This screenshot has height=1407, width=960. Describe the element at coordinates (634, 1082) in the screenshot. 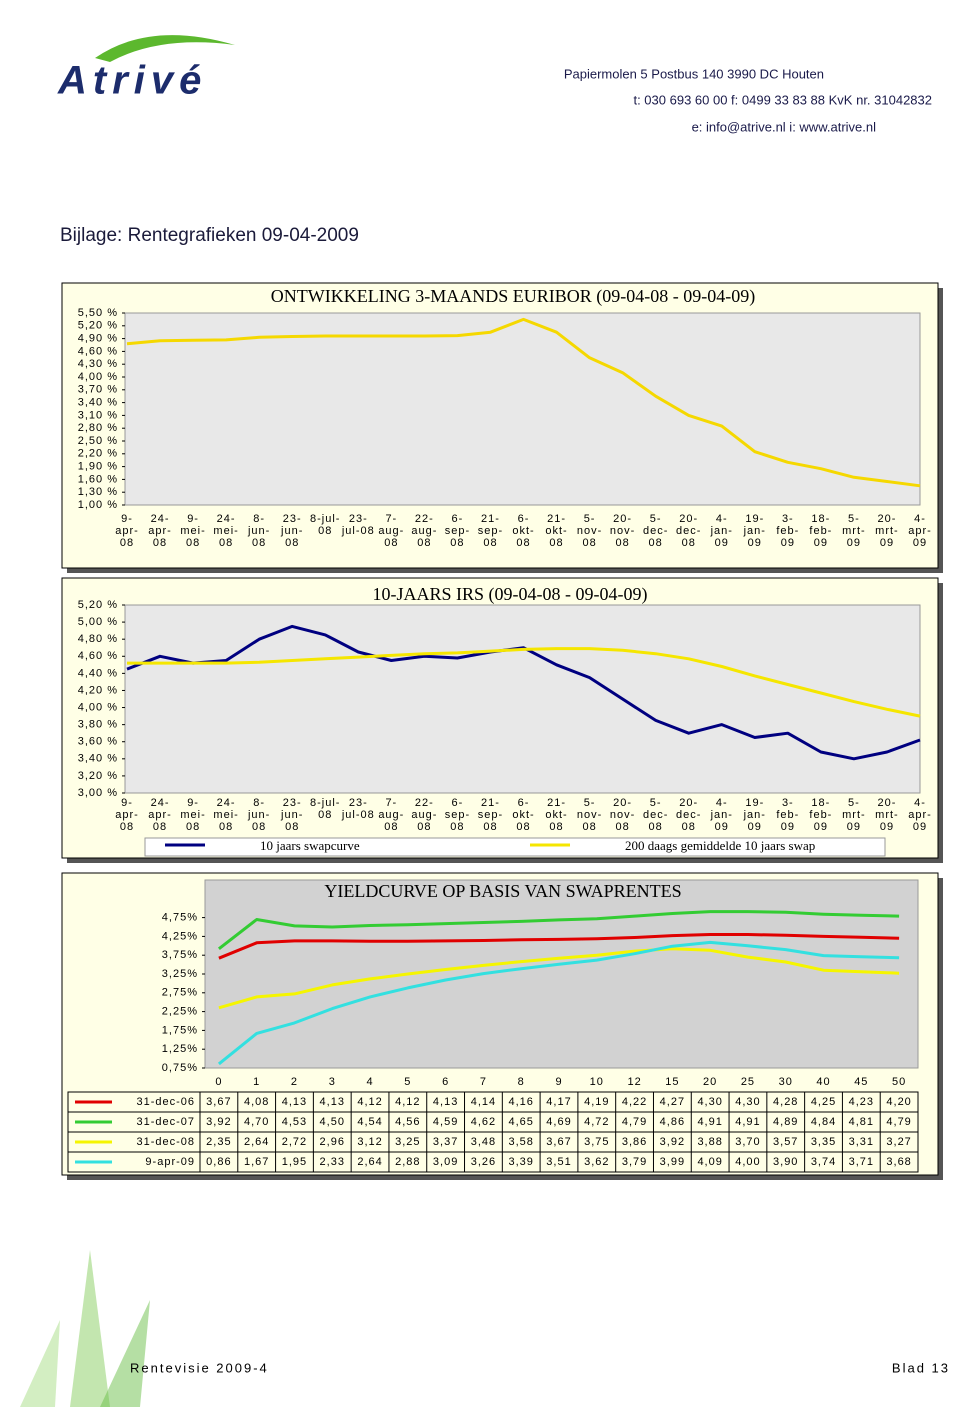

I see `table-header: 12` at that location.